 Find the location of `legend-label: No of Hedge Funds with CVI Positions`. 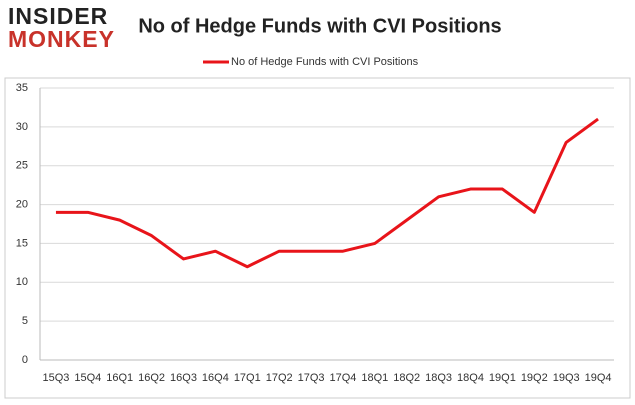

legend-label: No of Hedge Funds with CVI Positions is located at coordinates (325, 62).